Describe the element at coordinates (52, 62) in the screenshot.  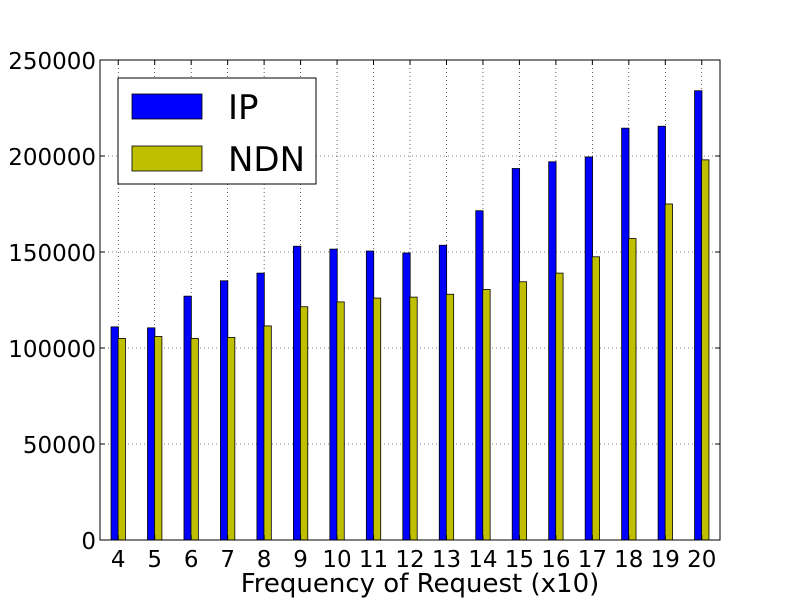
I see `y-tick-label: 250000` at that location.